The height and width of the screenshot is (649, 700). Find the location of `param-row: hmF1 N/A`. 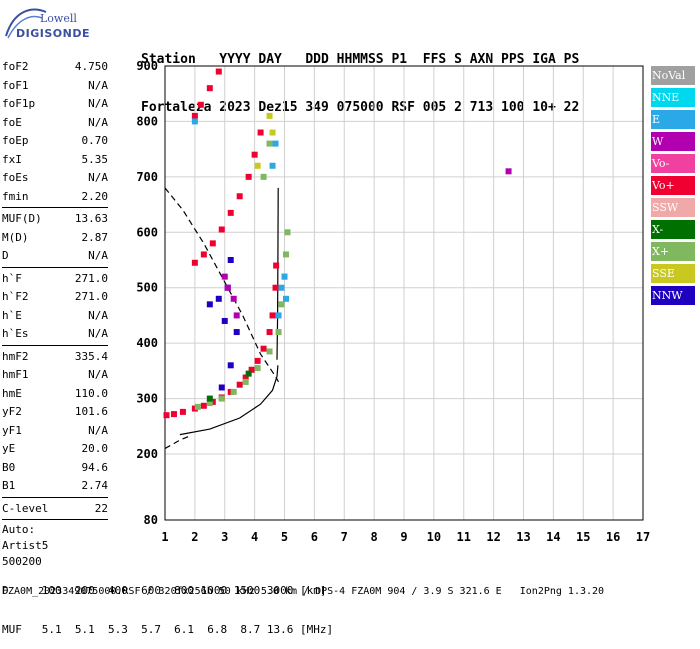

param-row: hmF1 N/A is located at coordinates (55, 375).